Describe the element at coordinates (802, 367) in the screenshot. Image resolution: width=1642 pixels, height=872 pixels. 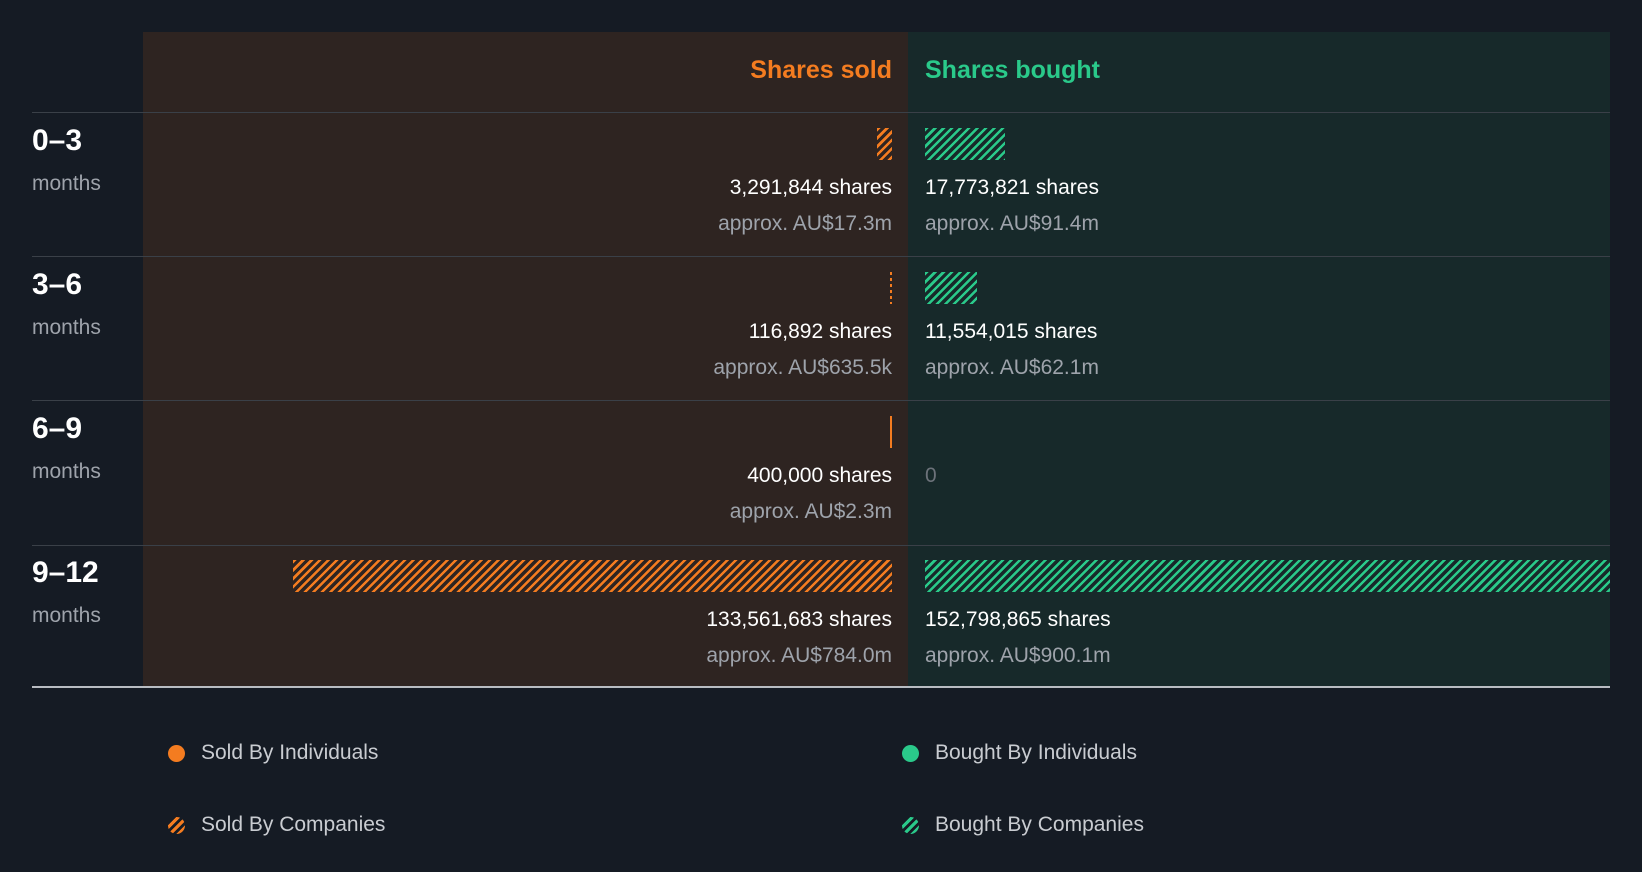
I see `sold-value: approx. AU$635.5k` at that location.